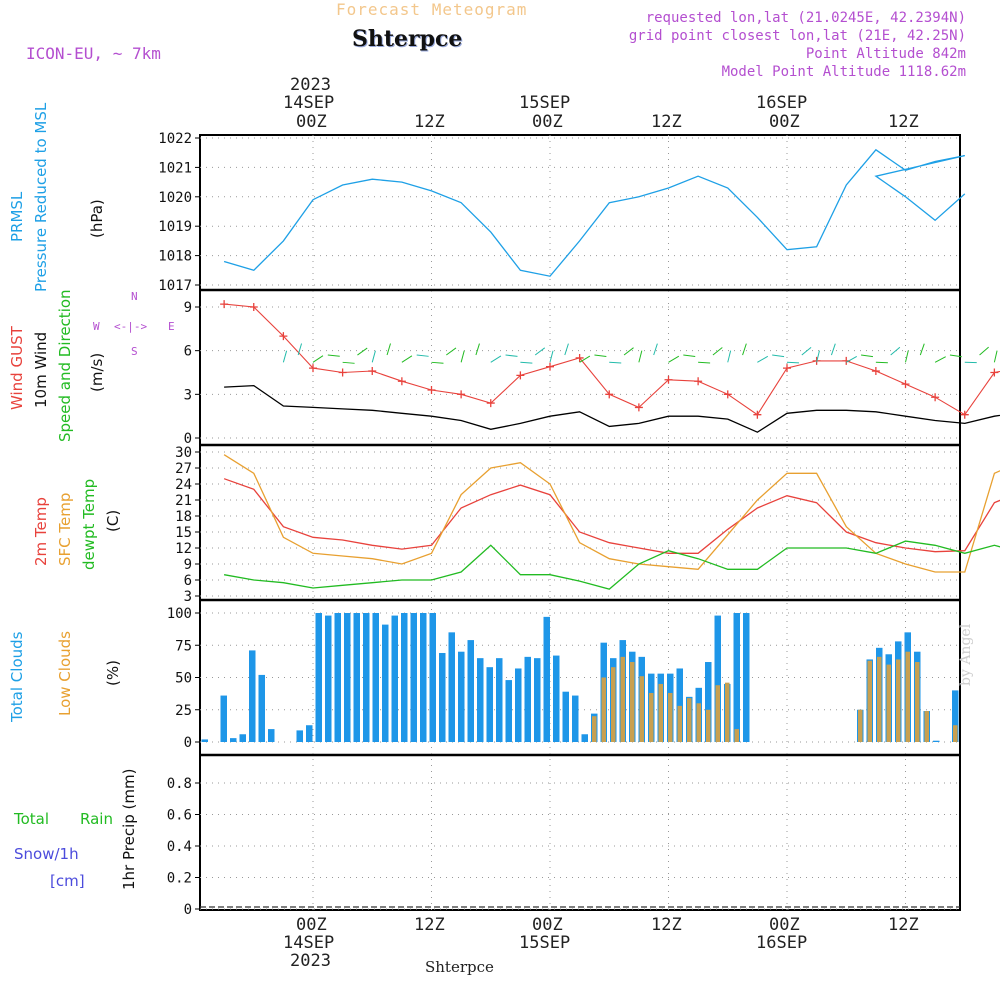 This screenshot has width=1000, height=1000. What do you see at coordinates (175, 286) in the screenshot?
I see `y-tick-label: 1017` at bounding box center [175, 286].